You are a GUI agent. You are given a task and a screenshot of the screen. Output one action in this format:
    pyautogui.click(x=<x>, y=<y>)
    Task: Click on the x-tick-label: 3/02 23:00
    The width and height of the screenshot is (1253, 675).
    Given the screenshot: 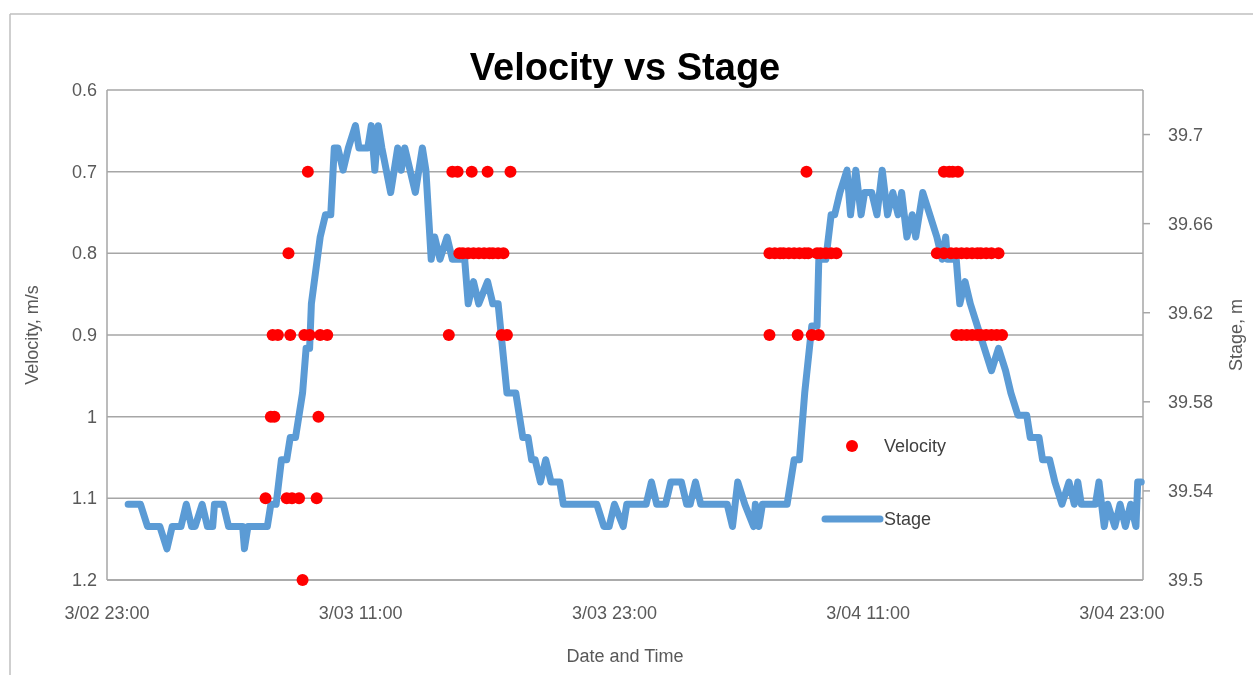 What is the action you would take?
    pyautogui.click(x=107, y=613)
    